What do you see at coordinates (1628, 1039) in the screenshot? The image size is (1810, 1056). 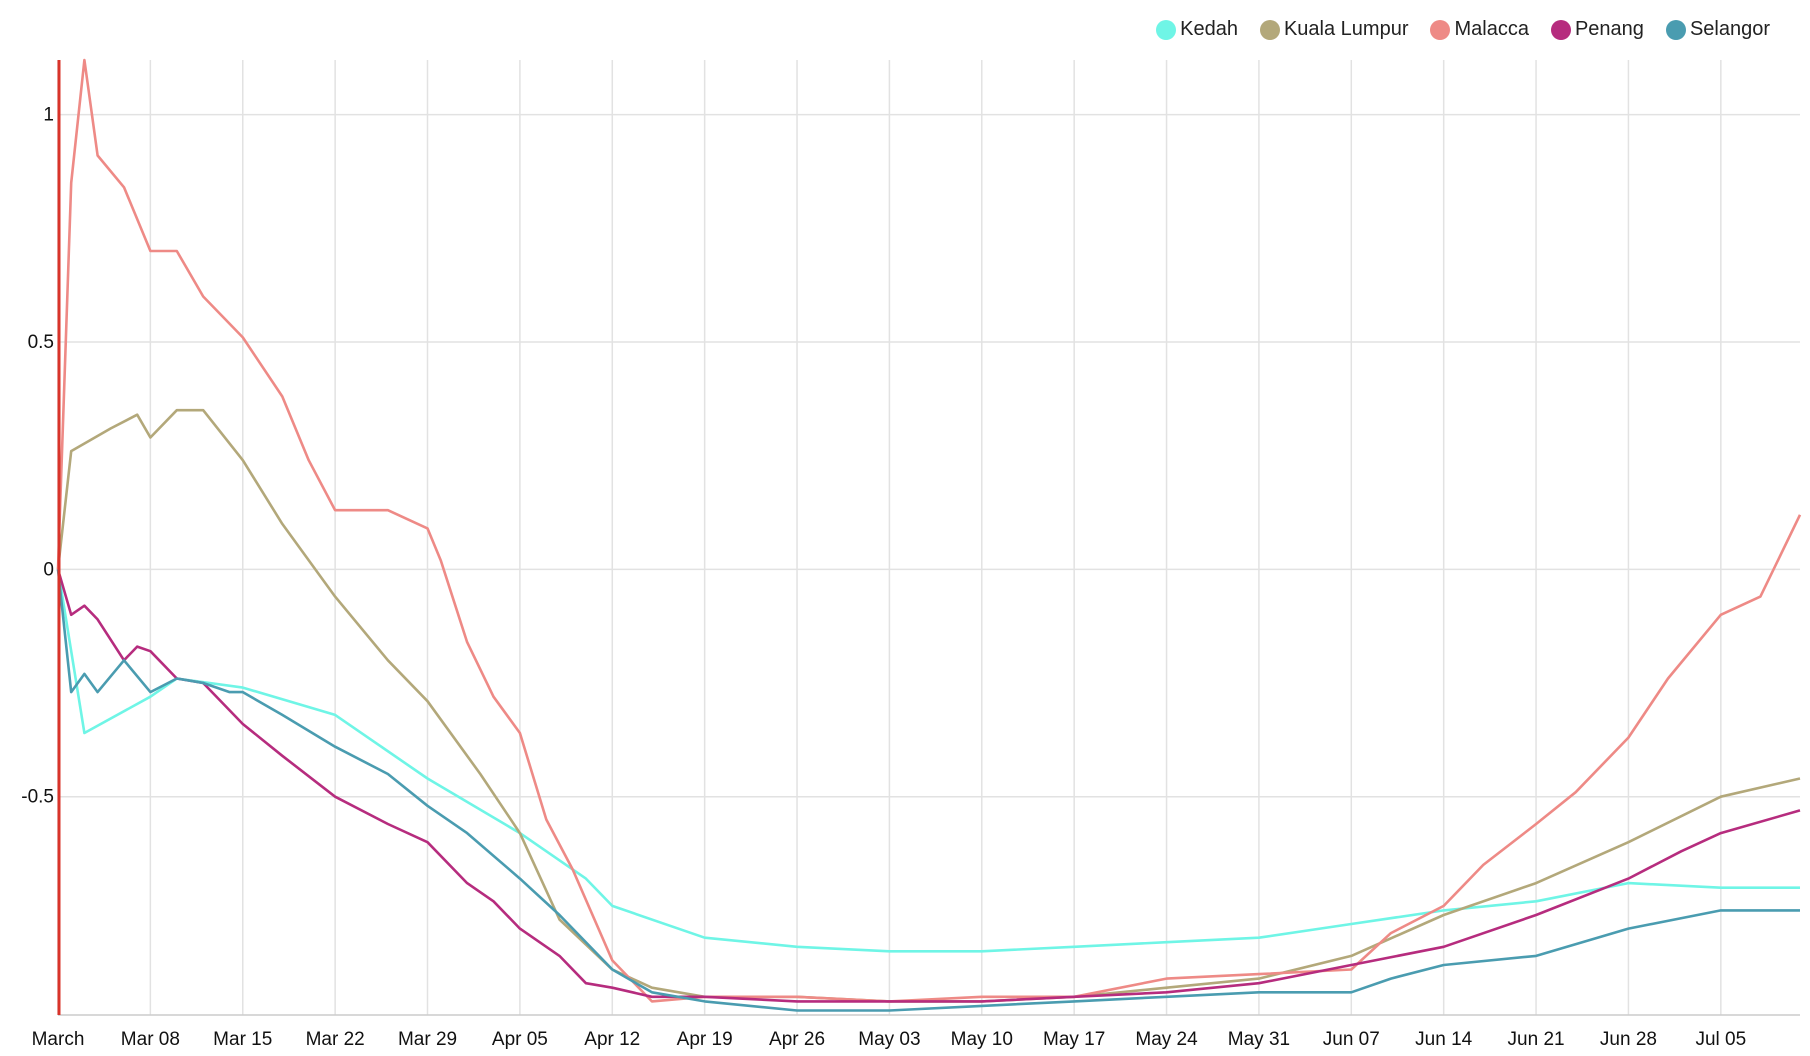 I see `x-tick-label: Jun 28` at bounding box center [1628, 1039].